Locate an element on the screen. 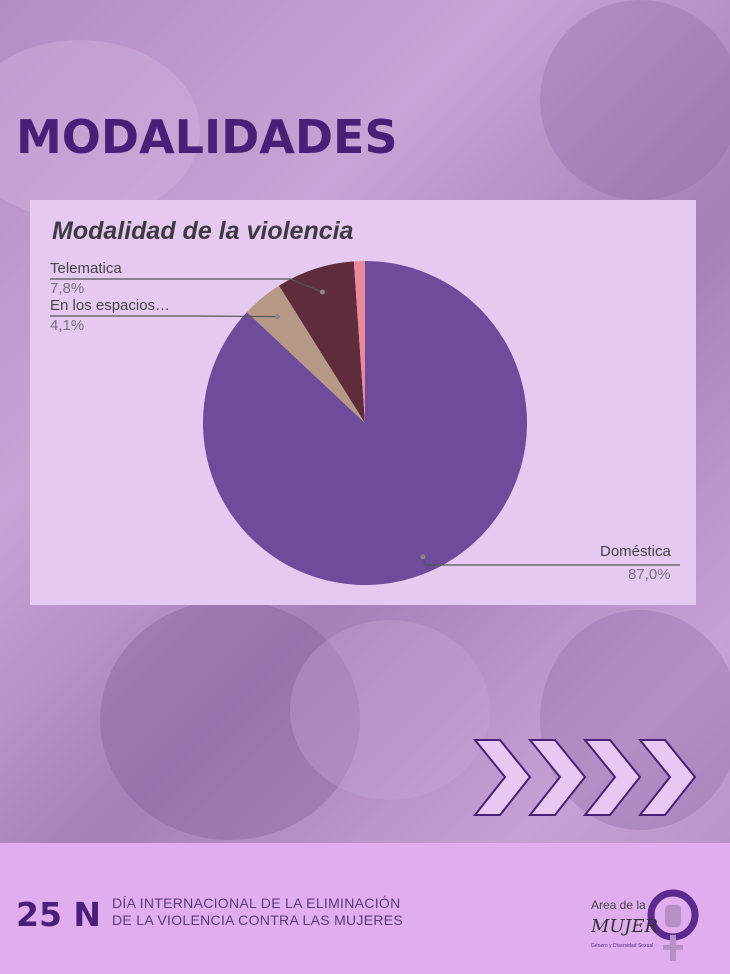  chart-title: Modalidad de la violencia is located at coordinates (203, 231).